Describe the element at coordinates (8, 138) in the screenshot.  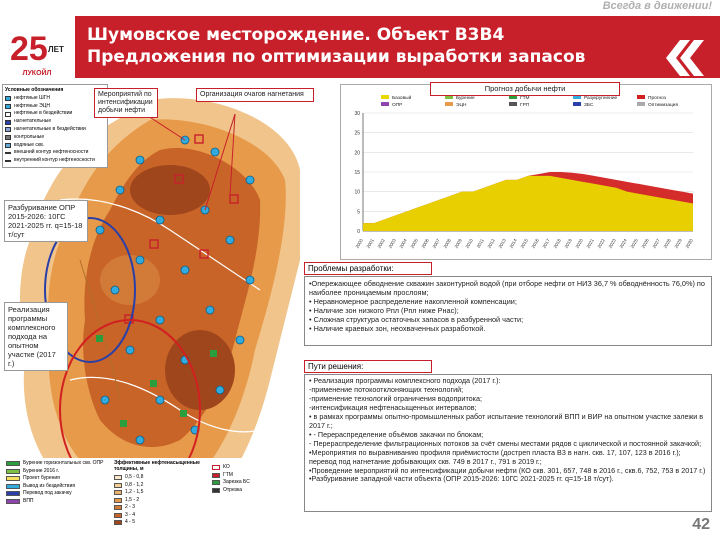
I see `control-well-icon` at that location.